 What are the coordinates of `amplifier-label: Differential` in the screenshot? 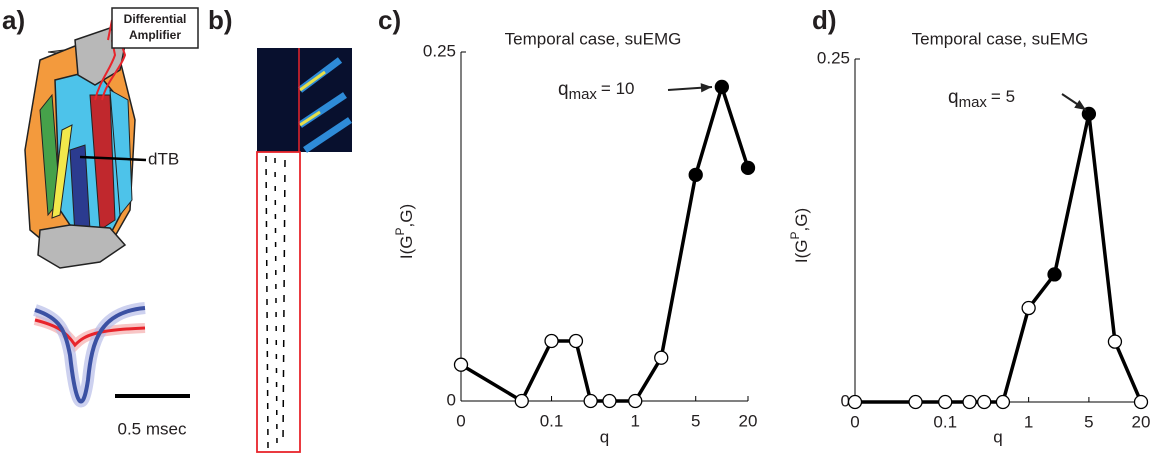 It's located at (155, 19).